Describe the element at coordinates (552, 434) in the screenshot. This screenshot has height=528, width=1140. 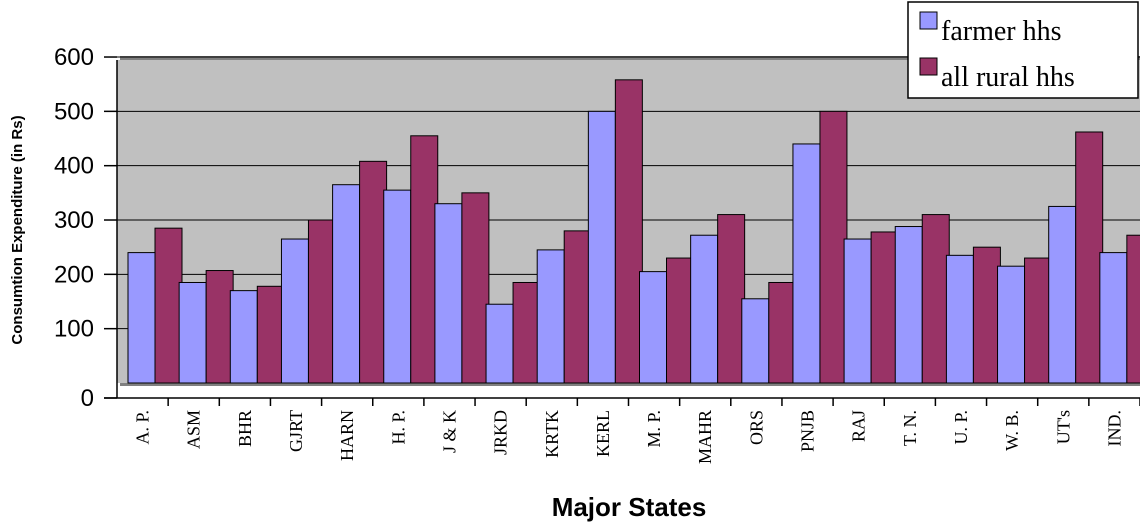
I see `x-tick-label-8: KRTK` at that location.